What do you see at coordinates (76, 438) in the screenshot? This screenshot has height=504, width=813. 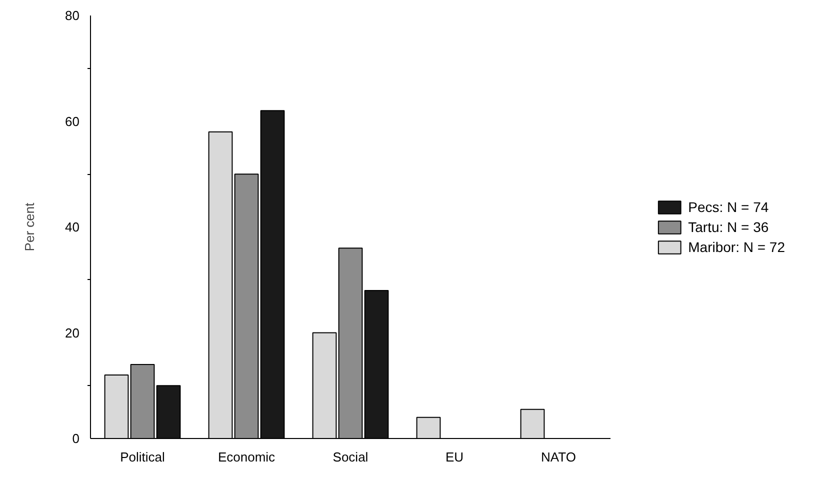 I see `y-tick-label: 0` at bounding box center [76, 438].